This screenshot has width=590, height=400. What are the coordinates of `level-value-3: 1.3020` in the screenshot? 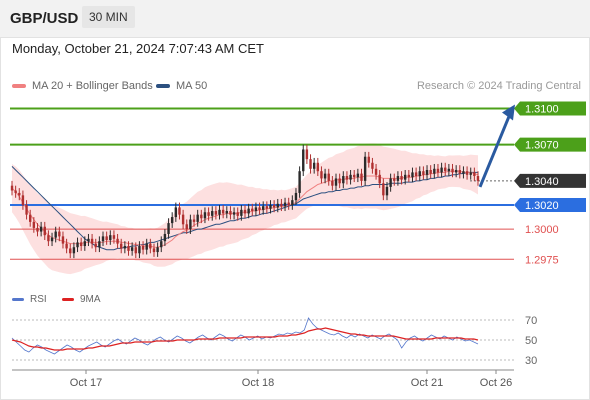 It's located at (542, 206).